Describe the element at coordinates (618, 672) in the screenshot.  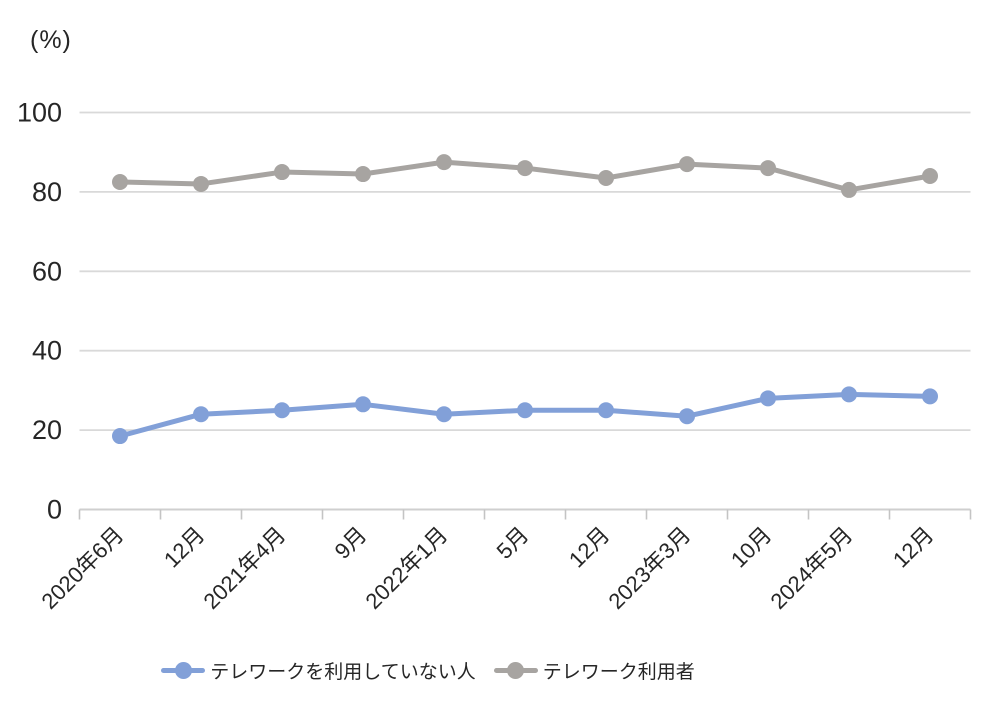
I see `legend-label-telework-users: テレワーク利用者` at that location.